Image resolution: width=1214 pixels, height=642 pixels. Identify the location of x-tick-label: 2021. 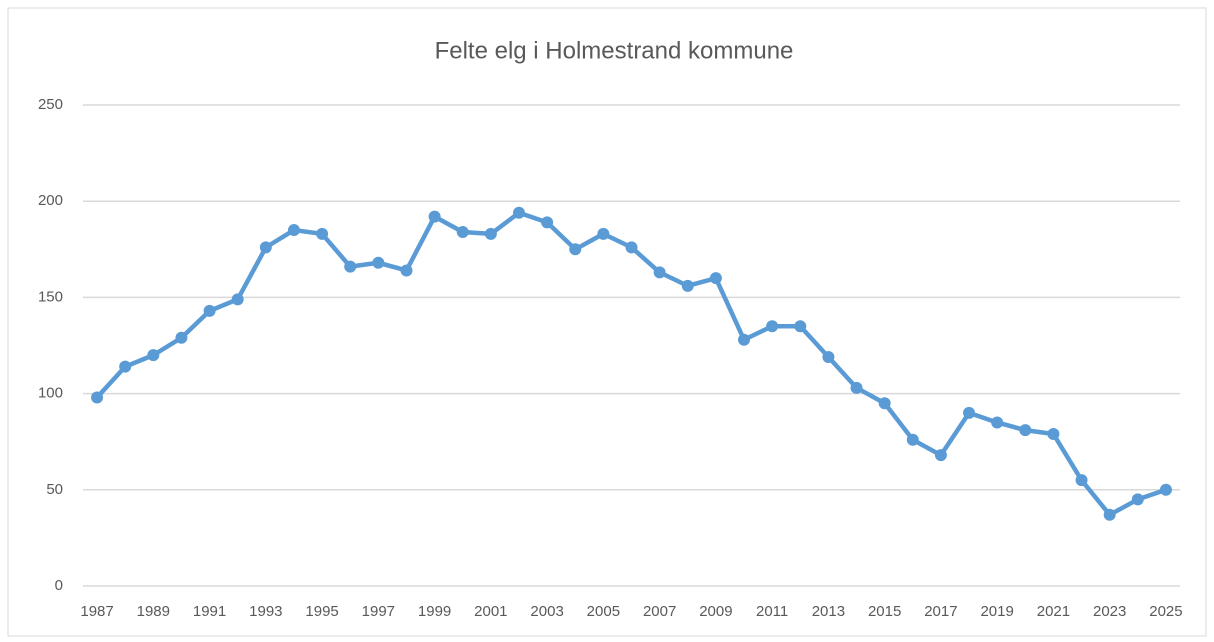
(1053, 611).